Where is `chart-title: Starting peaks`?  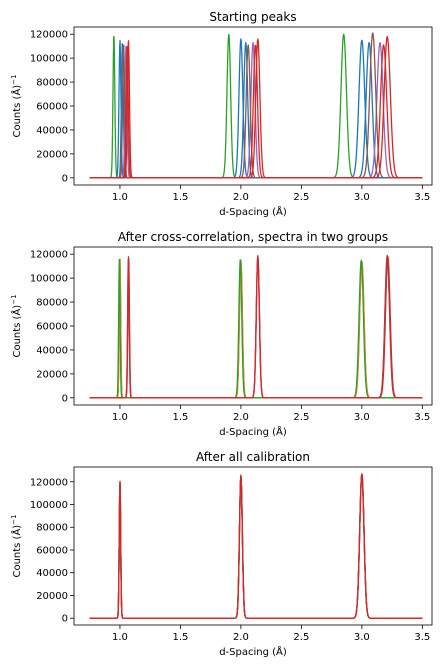
chart-title: Starting peaks is located at coordinates (252, 17).